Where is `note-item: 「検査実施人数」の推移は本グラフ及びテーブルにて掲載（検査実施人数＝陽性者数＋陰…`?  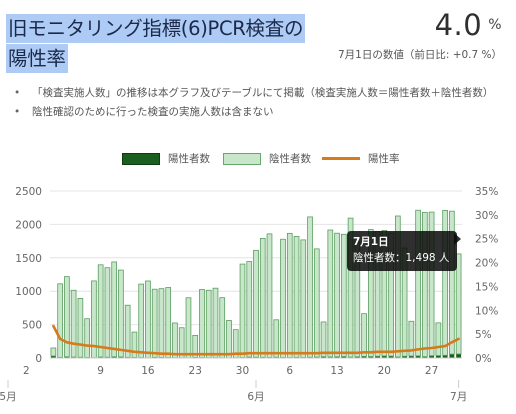
note-item: 「検査実施人数」の推移は本グラフ及びテーブルにて掲載（検査実施人数＝陽性者数＋陰… is located at coordinates (260, 93).